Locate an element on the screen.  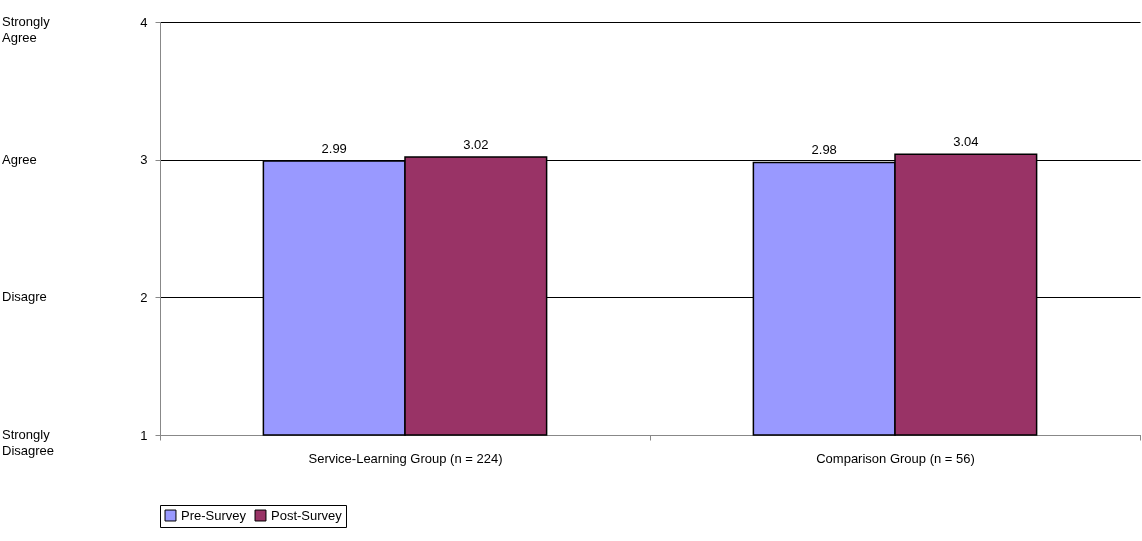
data-label: 3.02 is located at coordinates (476, 144).